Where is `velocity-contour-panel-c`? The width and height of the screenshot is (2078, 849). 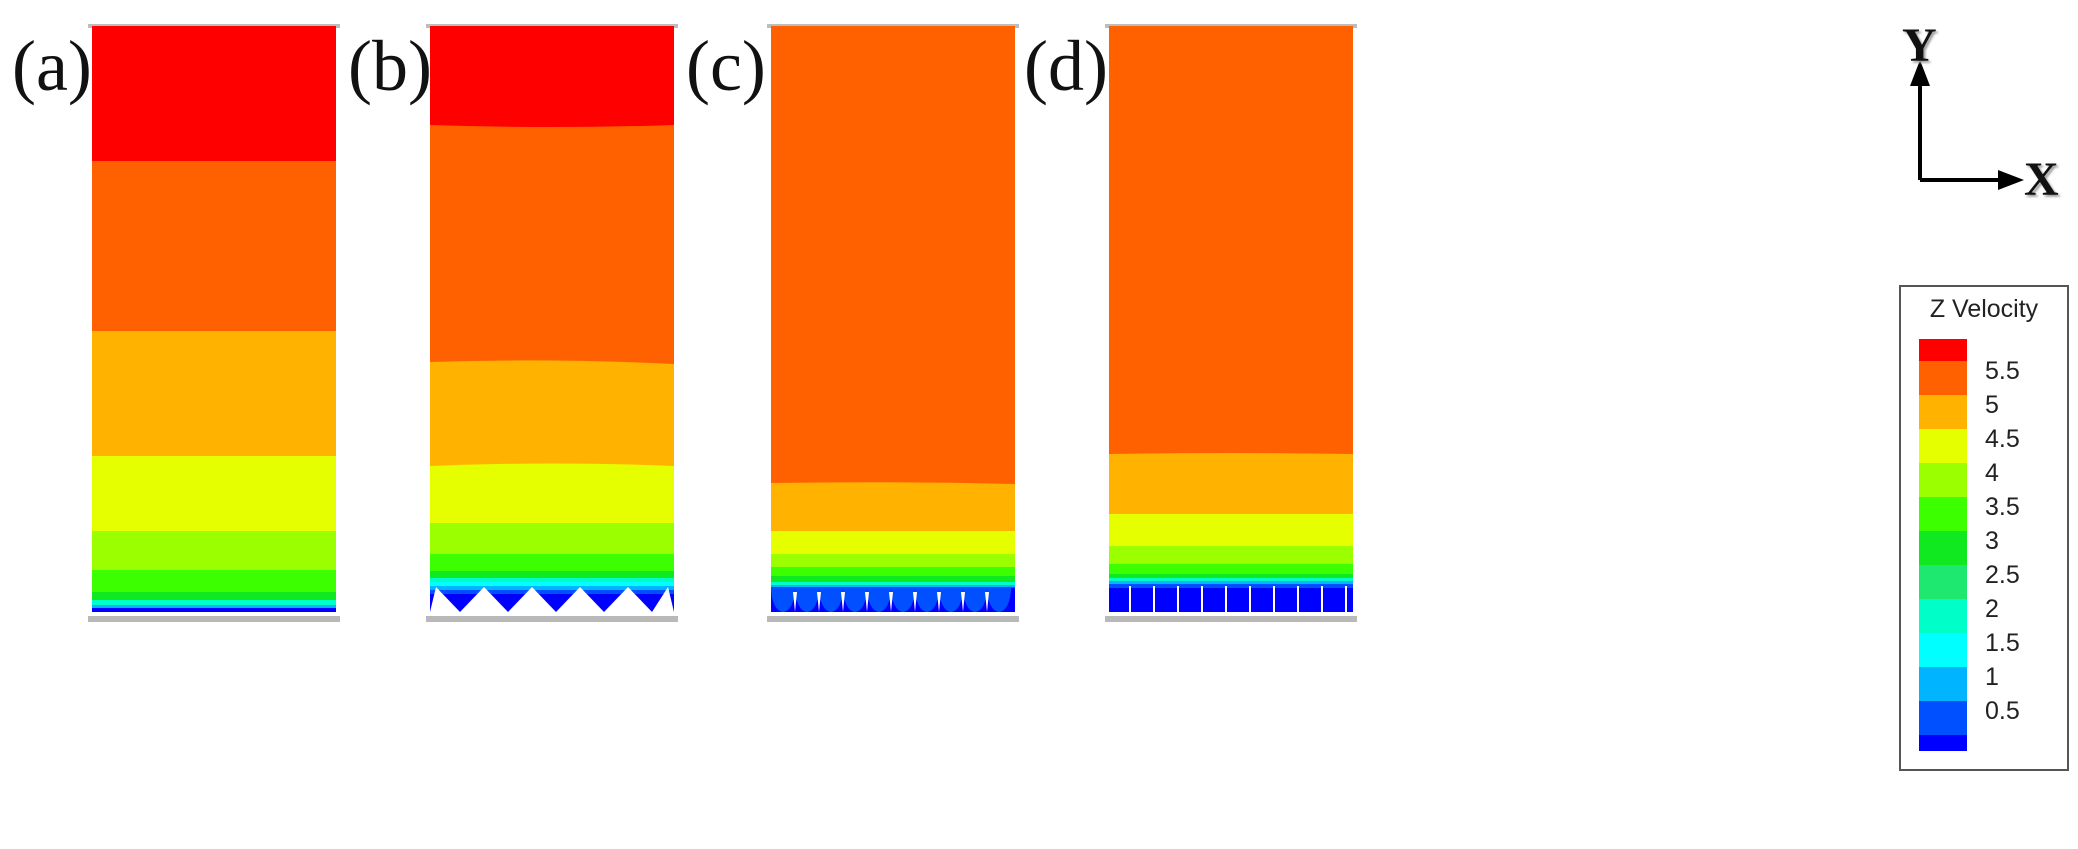 velocity-contour-panel-c is located at coordinates (893, 319).